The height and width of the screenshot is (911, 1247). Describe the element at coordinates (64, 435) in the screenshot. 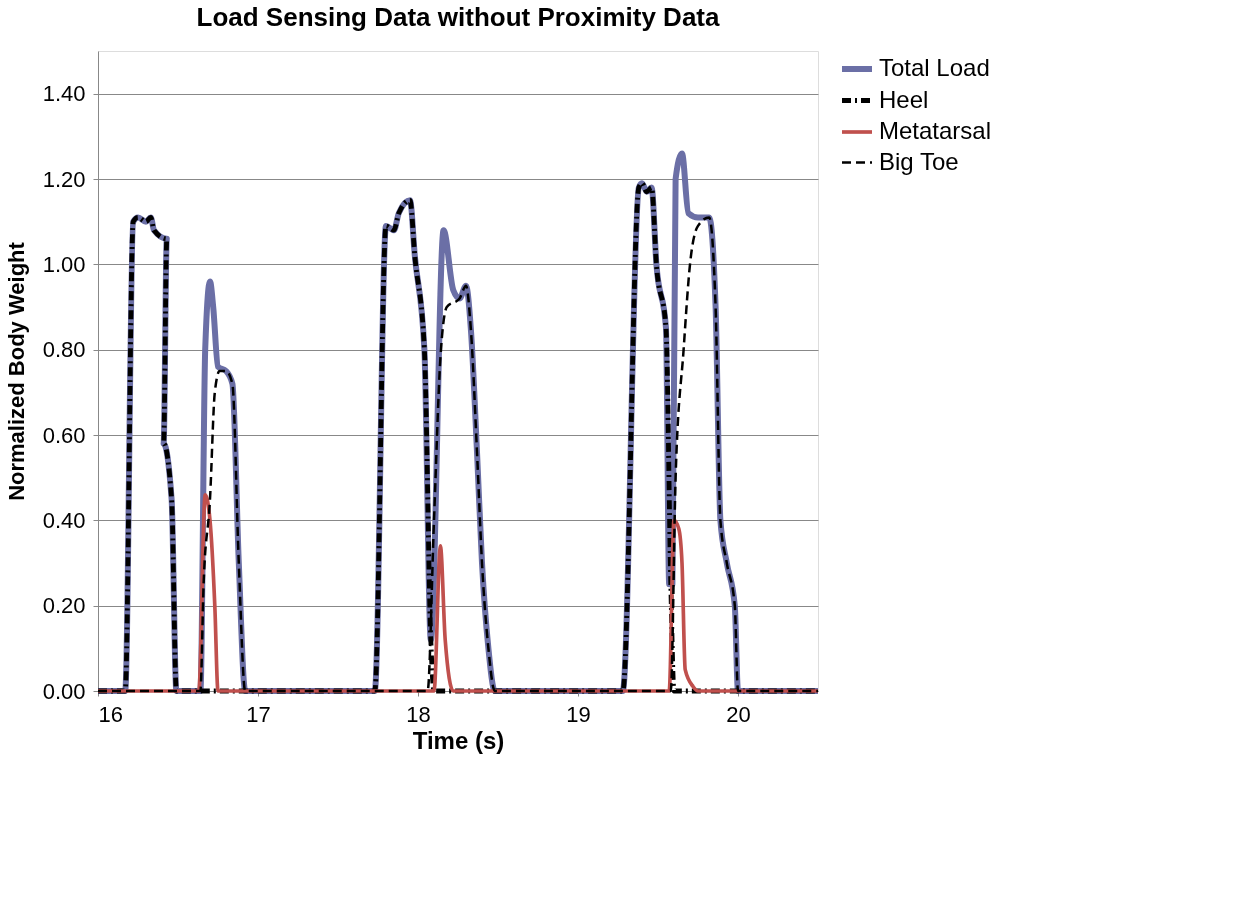

I see `y-tick-label: 0.60` at that location.